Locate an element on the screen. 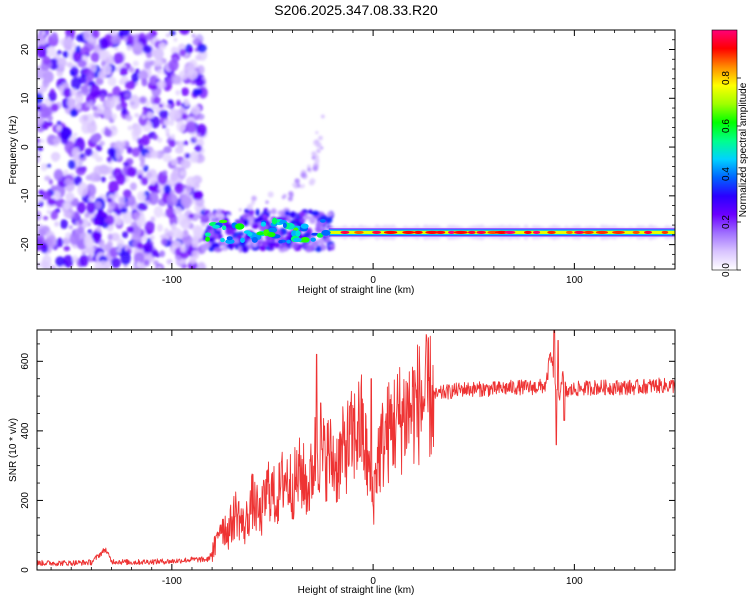 The image size is (750, 605). snr-x-axis-label: Height of straight line (km) is located at coordinates (356, 590).